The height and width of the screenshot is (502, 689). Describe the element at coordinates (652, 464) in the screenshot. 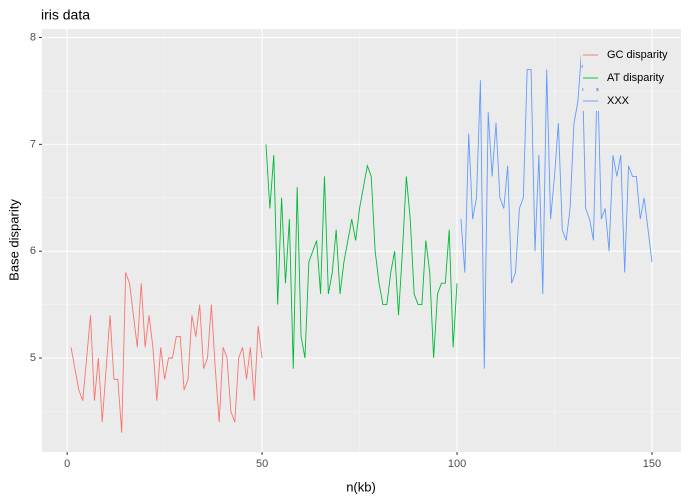

I see `x-tick-label: 150` at that location.